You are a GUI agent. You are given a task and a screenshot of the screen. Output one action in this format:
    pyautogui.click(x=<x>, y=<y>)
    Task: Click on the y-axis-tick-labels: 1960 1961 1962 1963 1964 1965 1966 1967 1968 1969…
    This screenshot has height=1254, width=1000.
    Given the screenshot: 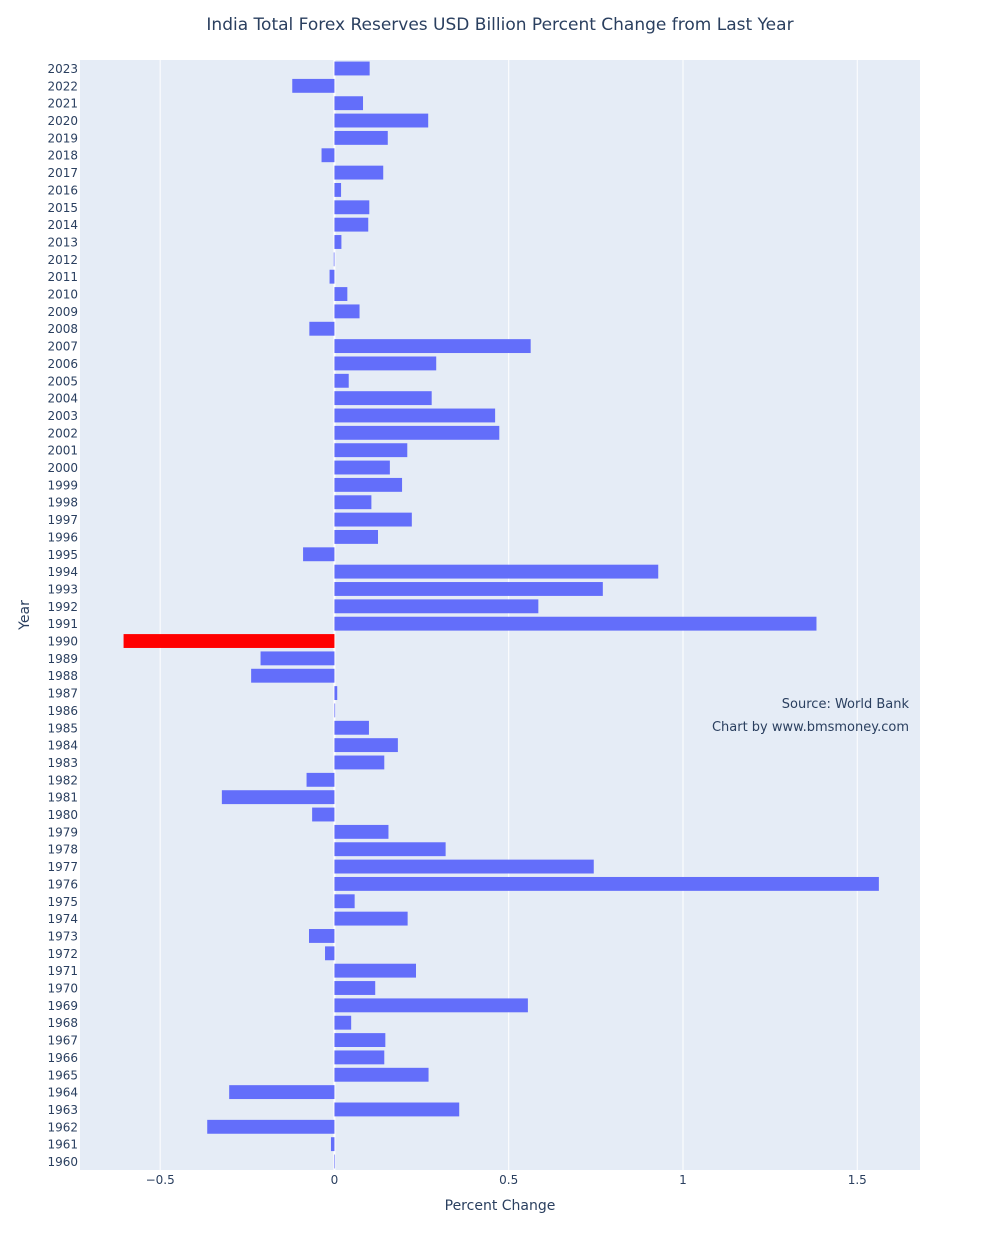 What is the action you would take?
    pyautogui.click(x=62, y=615)
    